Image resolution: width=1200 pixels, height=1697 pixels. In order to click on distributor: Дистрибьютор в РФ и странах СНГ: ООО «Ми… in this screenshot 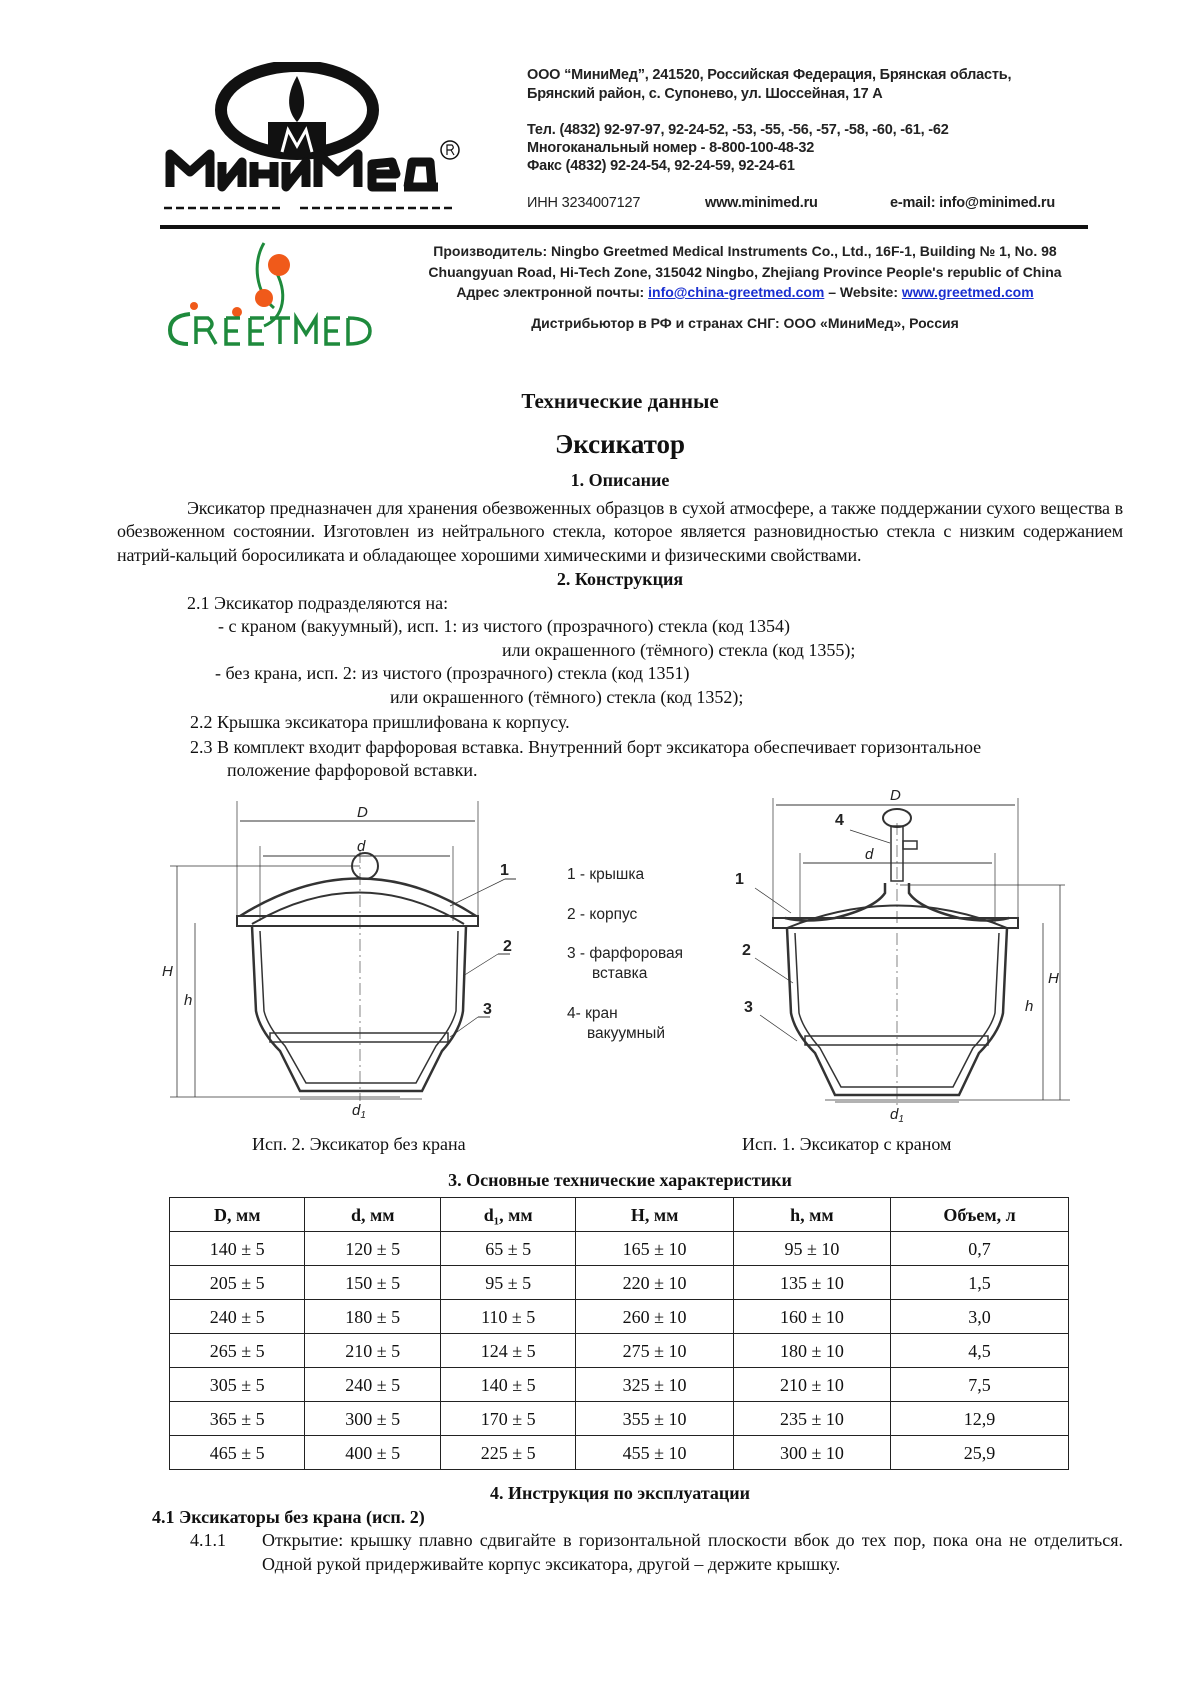, I will do `click(745, 323)`.